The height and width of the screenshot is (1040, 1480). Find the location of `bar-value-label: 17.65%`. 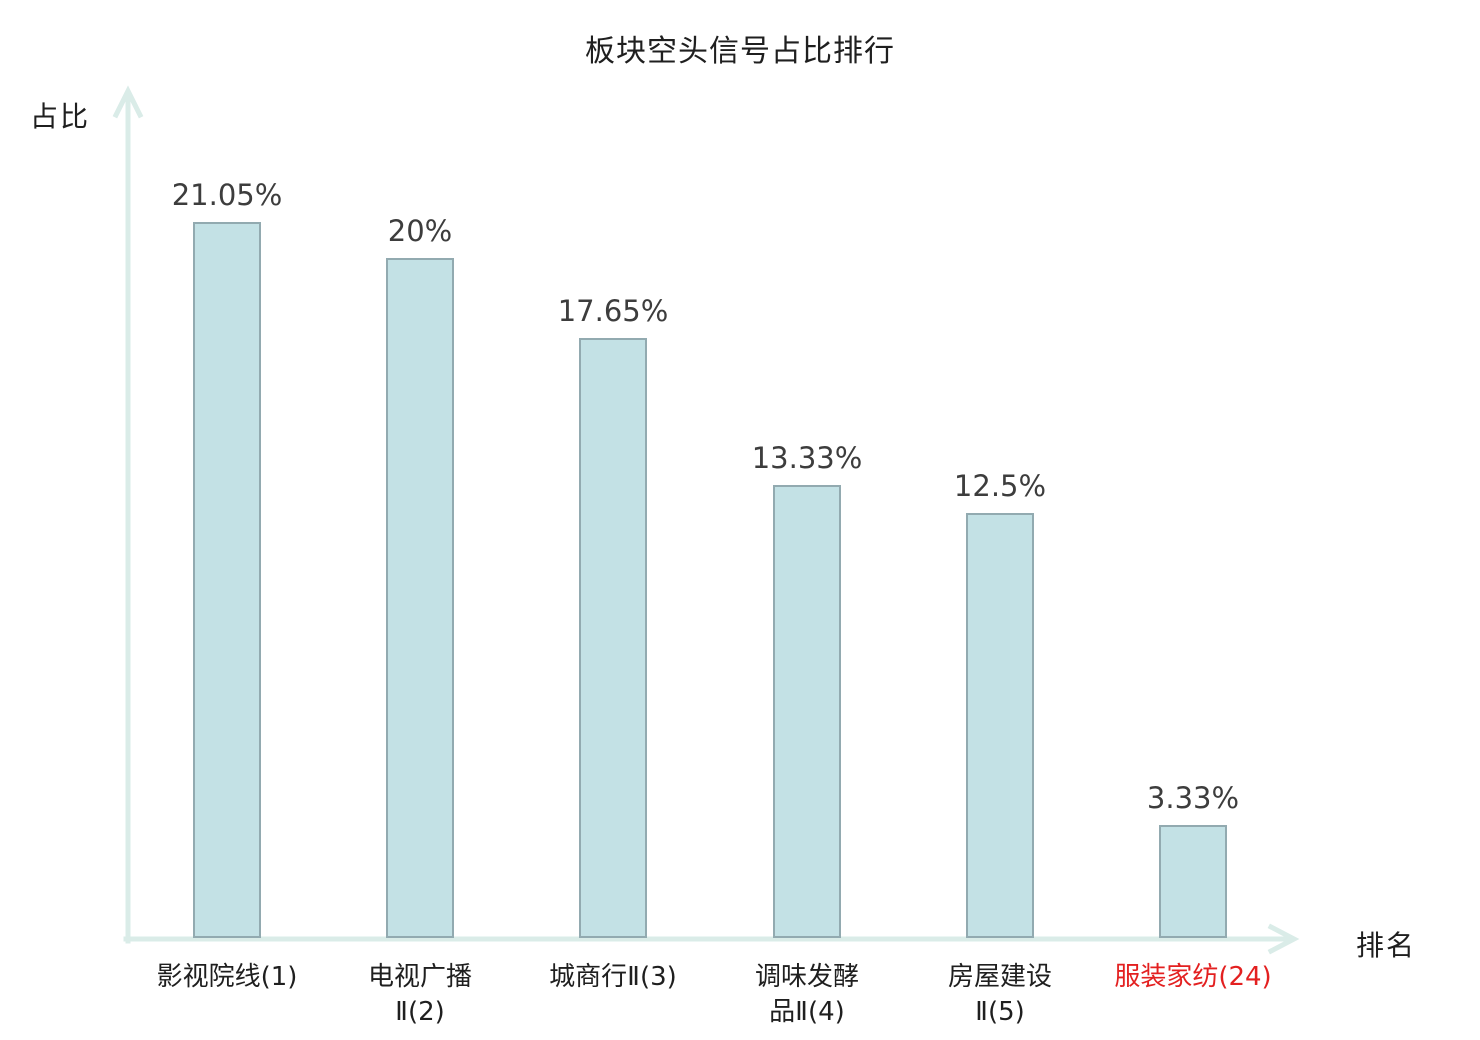

bar-value-label: 17.65% is located at coordinates (613, 311).